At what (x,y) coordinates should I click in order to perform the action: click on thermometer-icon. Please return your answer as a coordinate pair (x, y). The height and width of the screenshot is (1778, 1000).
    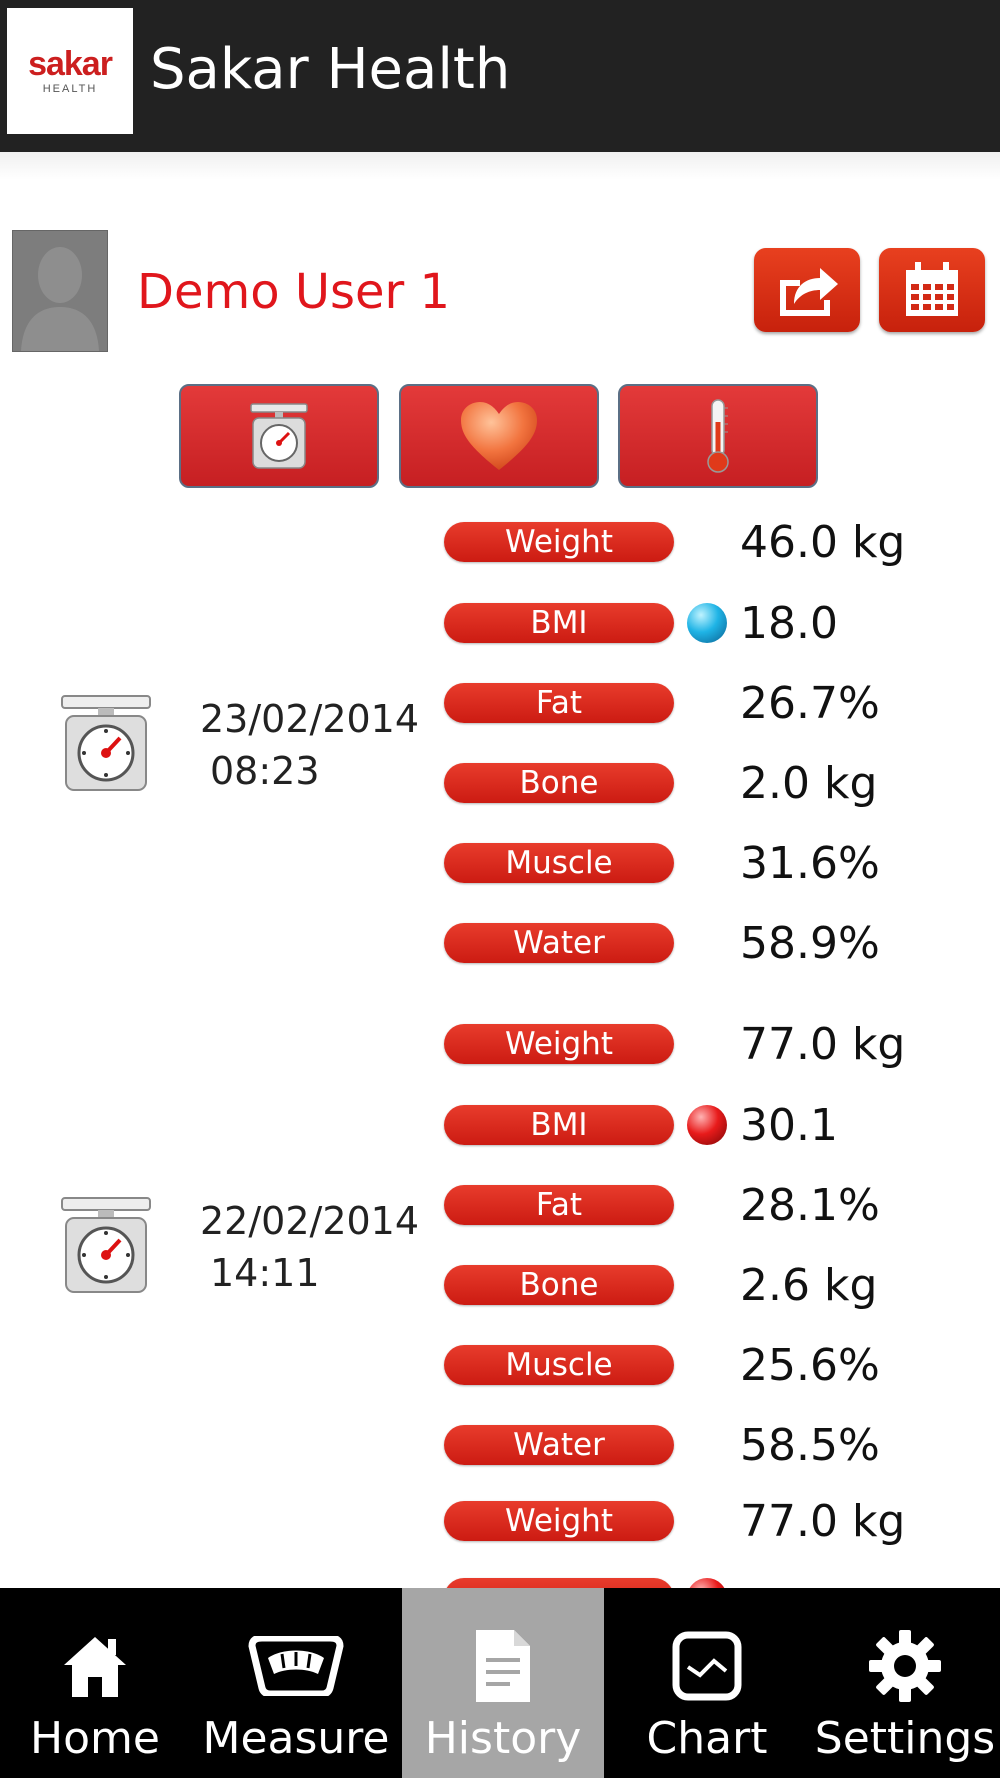
    Looking at the image, I should click on (718, 436).